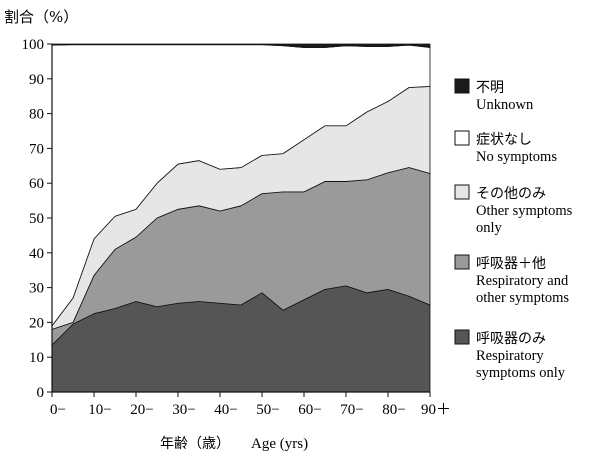  What do you see at coordinates (516, 157) in the screenshot?
I see `legend-label-en: No symptoms` at bounding box center [516, 157].